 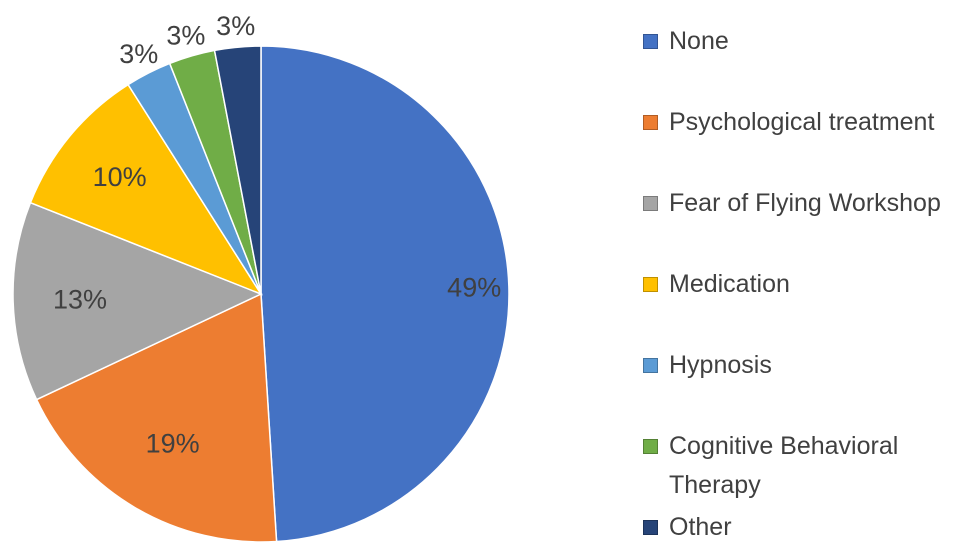 What do you see at coordinates (156, 417) in the screenshot?
I see `pie-slice-psychological-treatment` at bounding box center [156, 417].